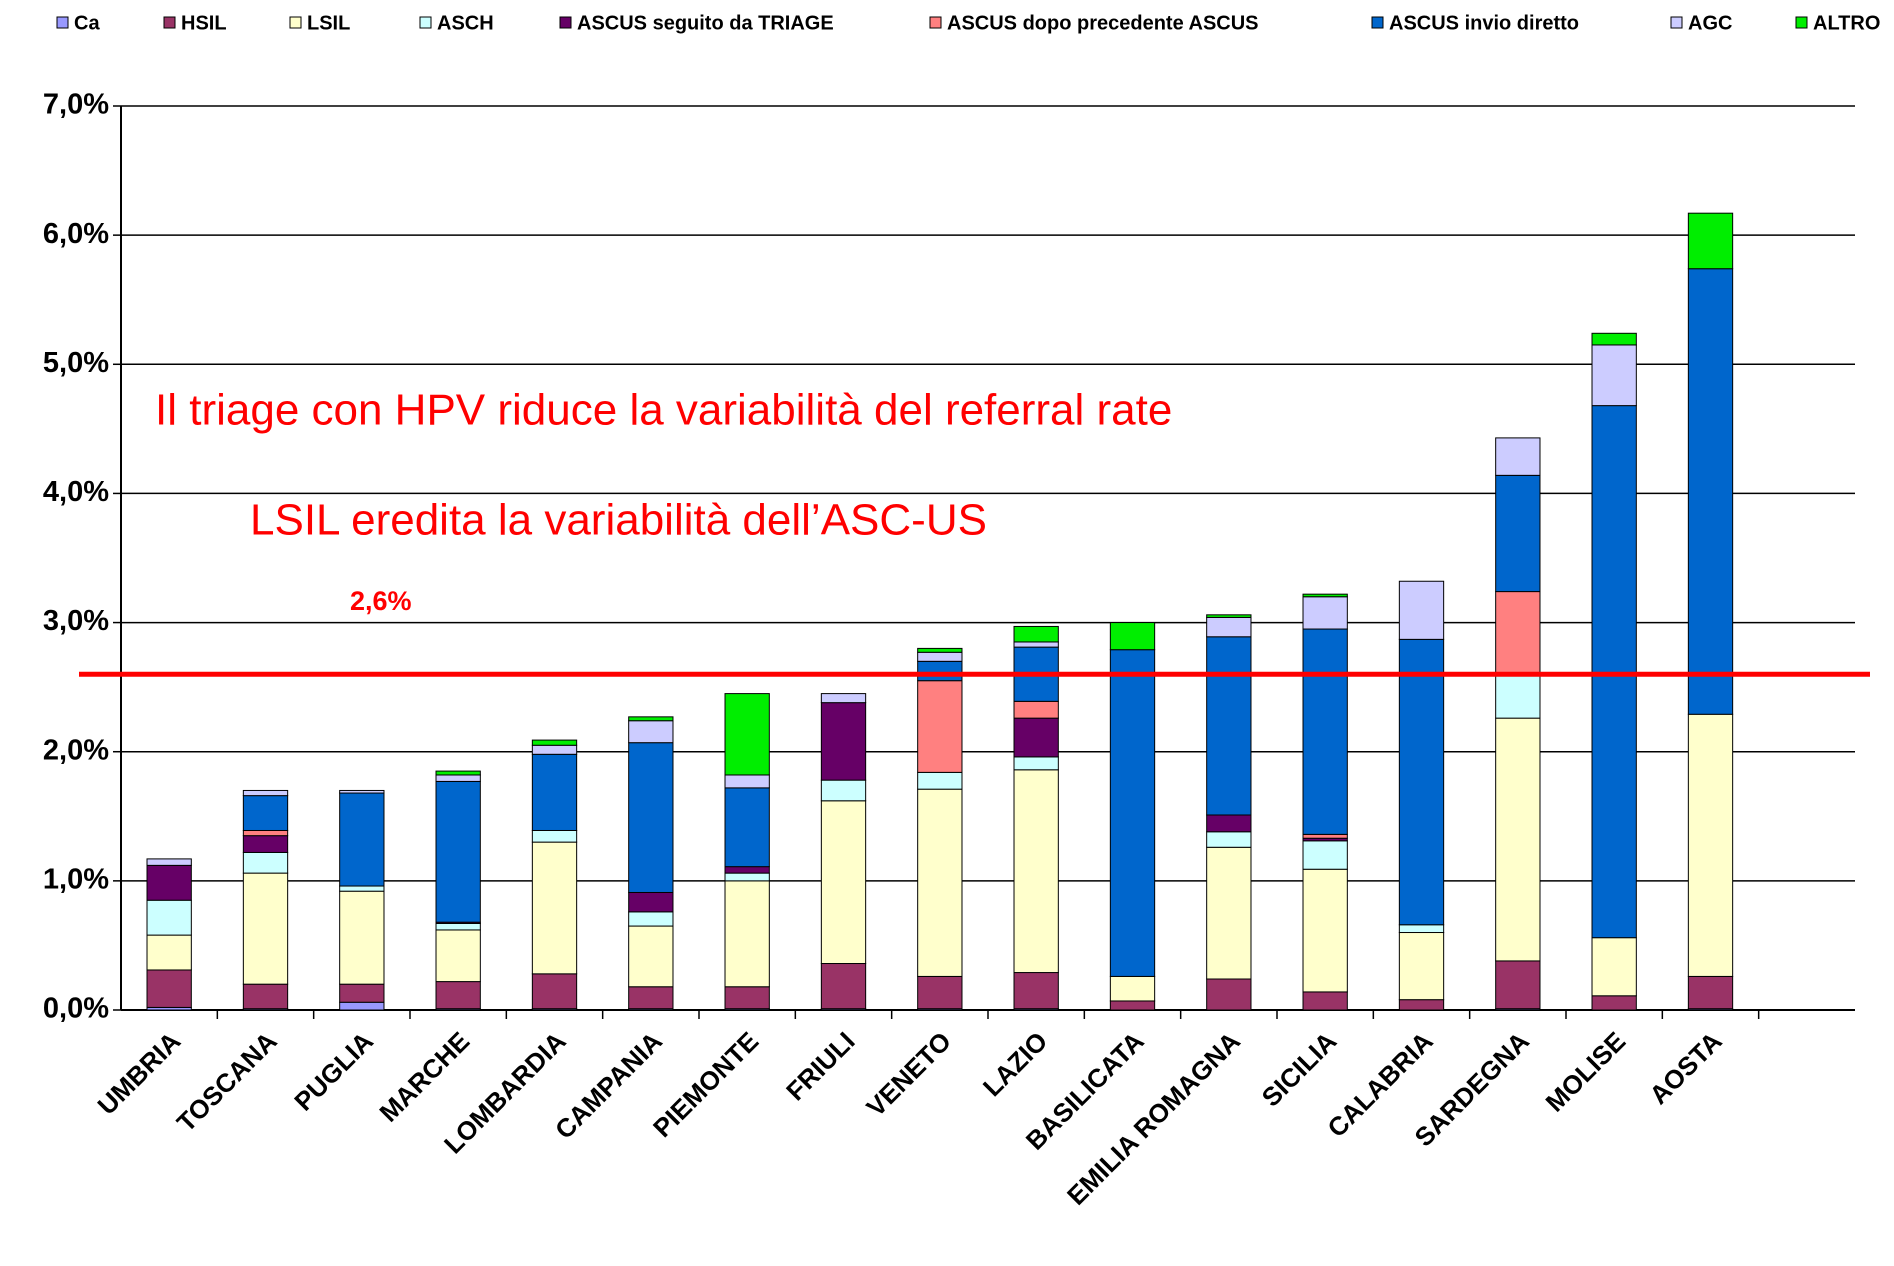 Image resolution: width=1894 pixels, height=1266 pixels. What do you see at coordinates (227, 1082) in the screenshot?
I see `x-tick-label: TOSCANA` at bounding box center [227, 1082].